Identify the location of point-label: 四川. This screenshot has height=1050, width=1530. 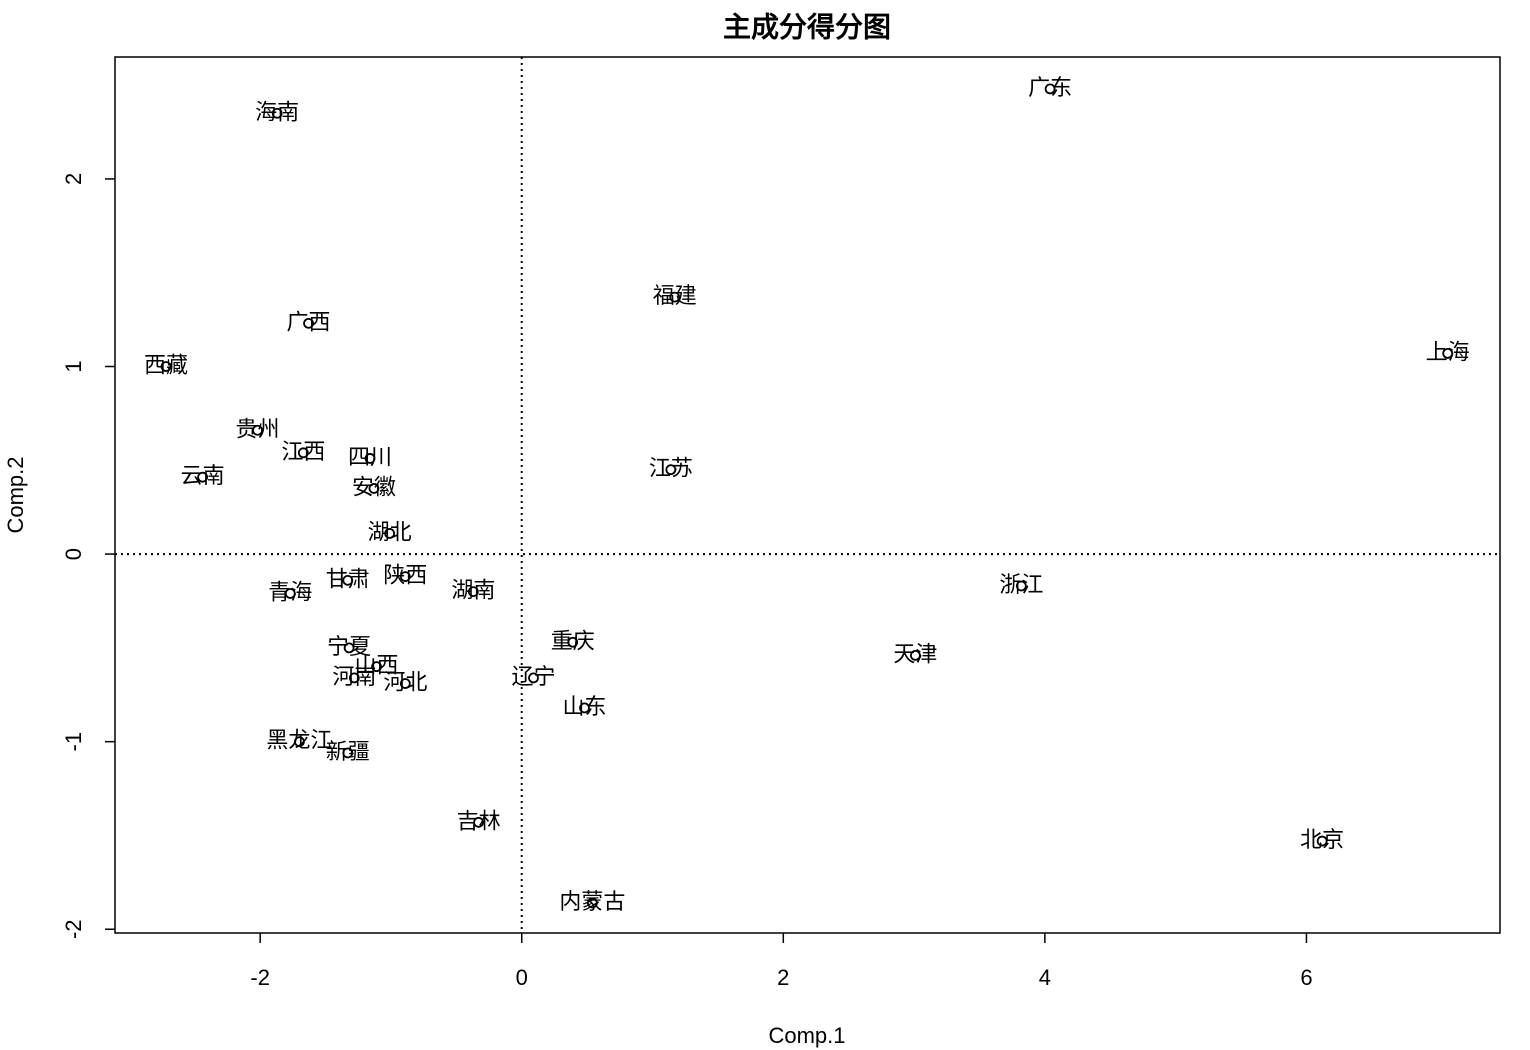
(370, 456).